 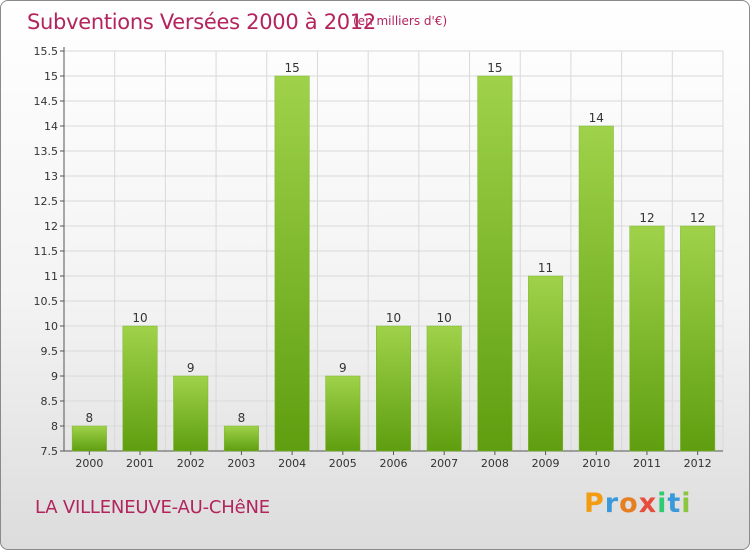 I want to click on bar-2001, so click(x=140, y=388).